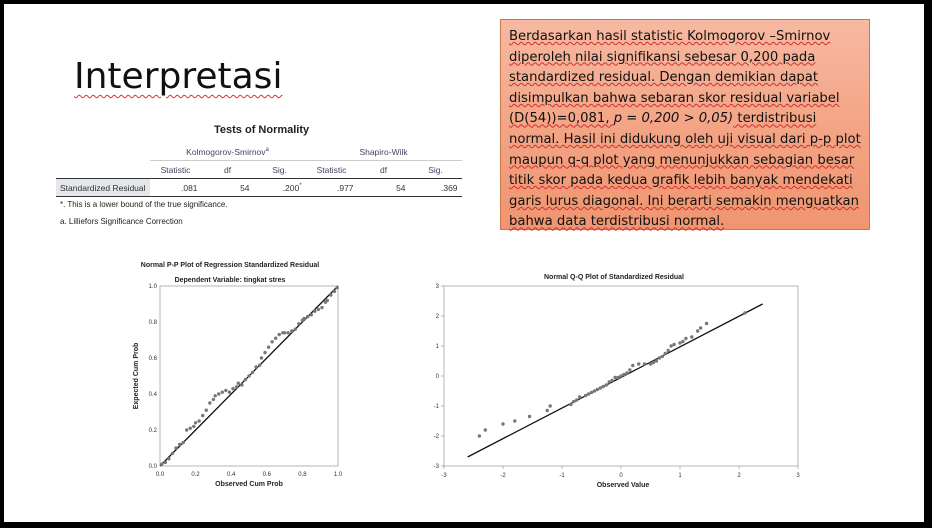 The height and width of the screenshot is (528, 932). I want to click on col-header: df, so click(383, 169).